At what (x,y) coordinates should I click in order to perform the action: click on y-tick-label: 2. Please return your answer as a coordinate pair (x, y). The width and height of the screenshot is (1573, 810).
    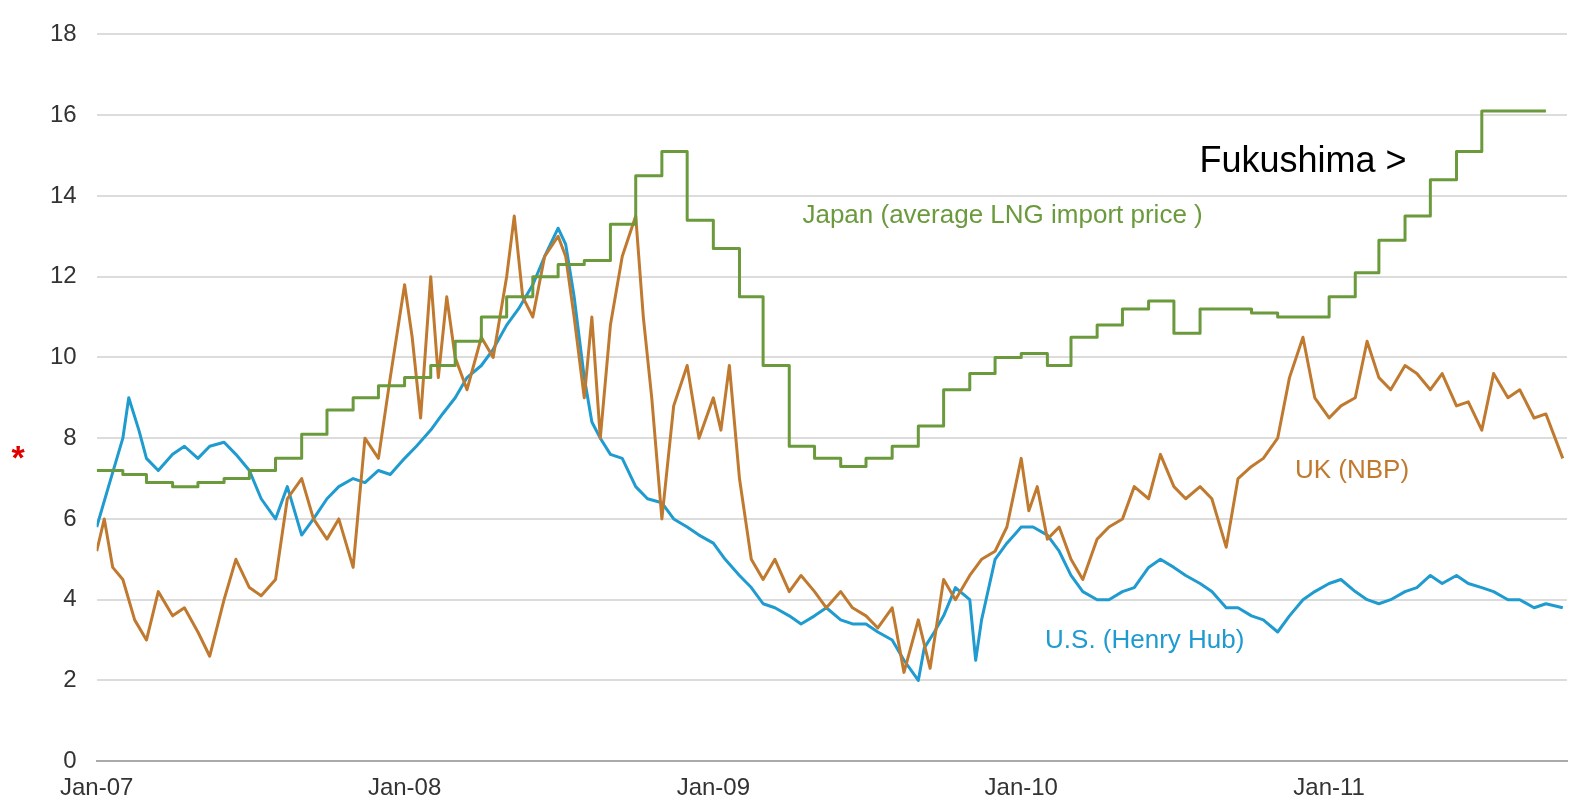
    Looking at the image, I should click on (70, 679).